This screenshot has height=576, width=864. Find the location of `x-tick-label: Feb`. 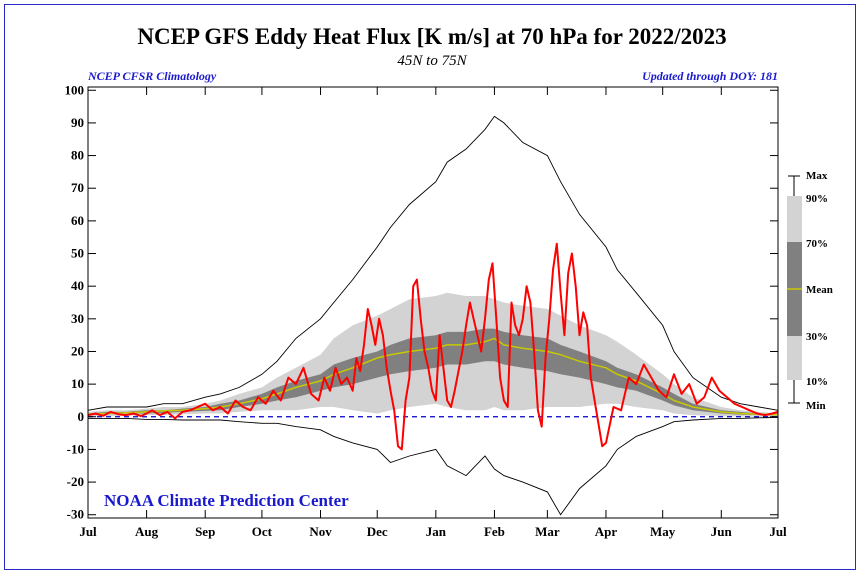

x-tick-label: Feb is located at coordinates (494, 531).